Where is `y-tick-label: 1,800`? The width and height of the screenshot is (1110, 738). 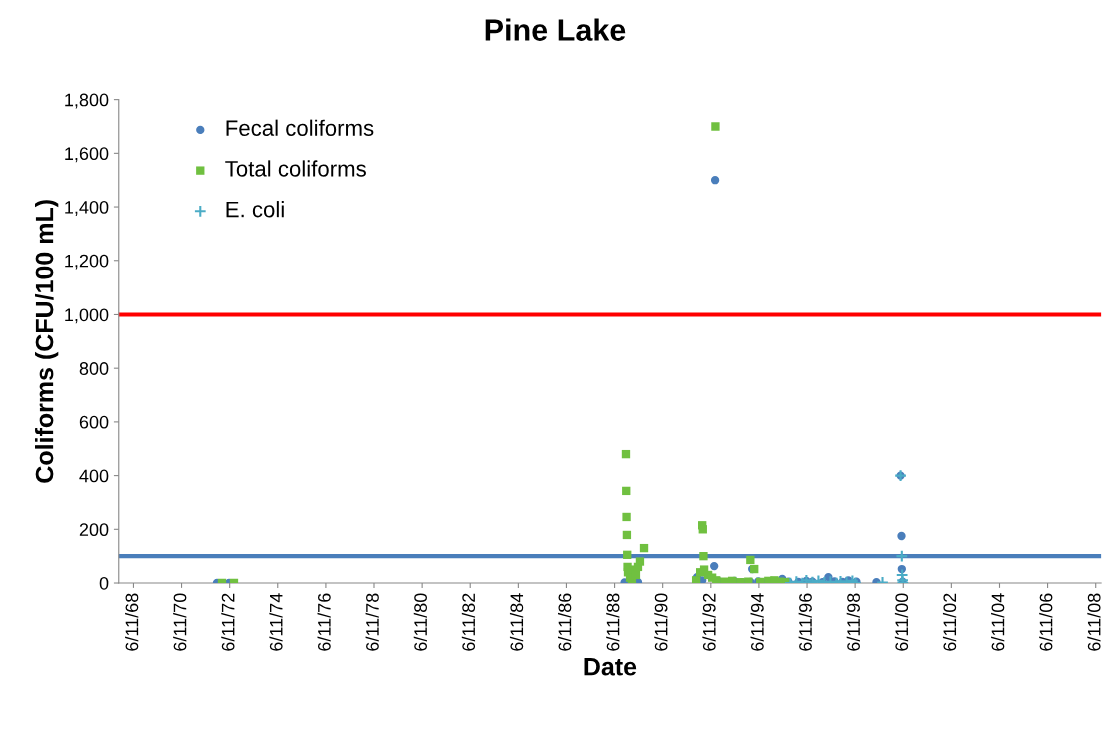
y-tick-label: 1,800 is located at coordinates (87, 101).